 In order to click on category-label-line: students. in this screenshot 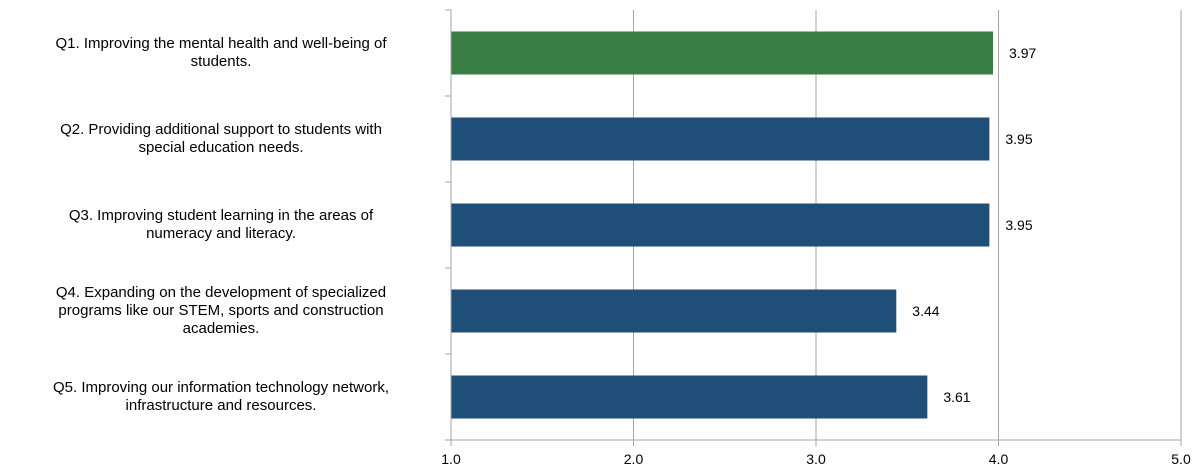, I will do `click(221, 61)`.